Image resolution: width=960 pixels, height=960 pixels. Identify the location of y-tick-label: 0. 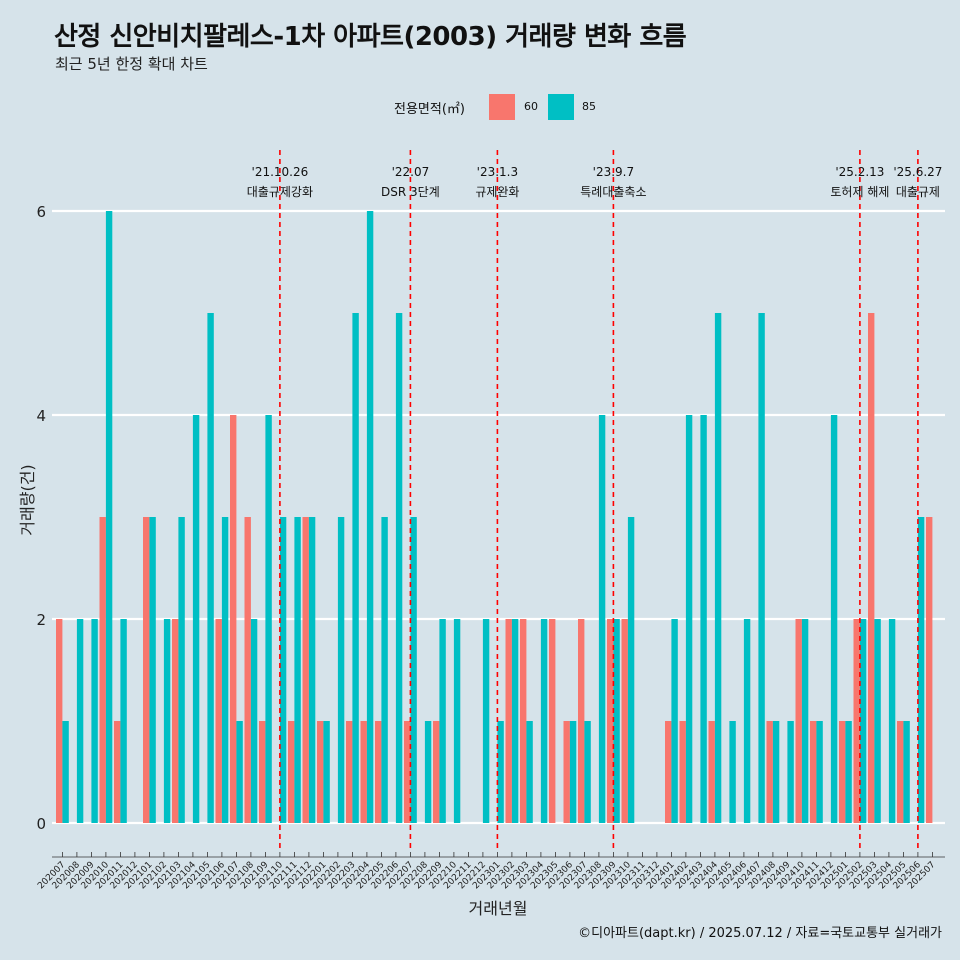
(41, 824).